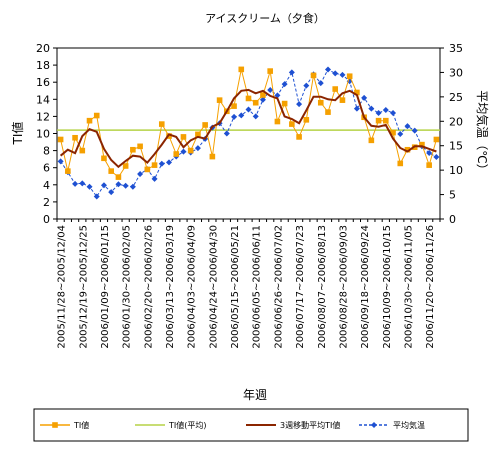 This screenshot has width=500, height=465. What do you see at coordinates (343, 287) in the screenshot?
I see `x-tick-label: 2006/08/28~2006/09/03` at bounding box center [343, 287].